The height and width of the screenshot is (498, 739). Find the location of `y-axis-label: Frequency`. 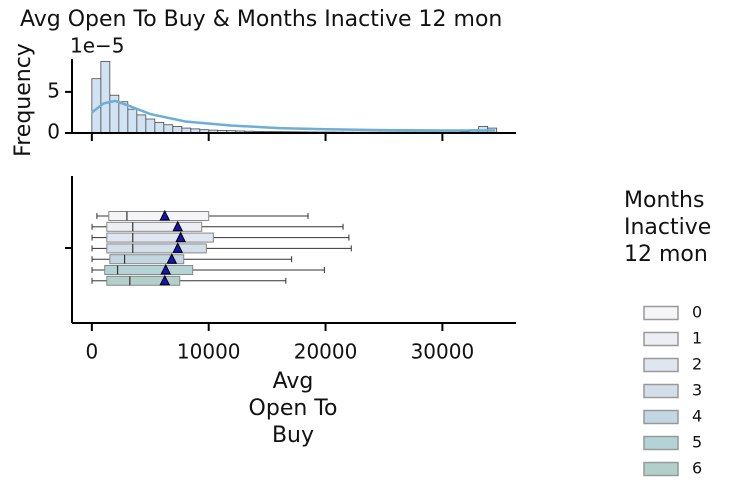

y-axis-label: Frequency is located at coordinates (23, 100).